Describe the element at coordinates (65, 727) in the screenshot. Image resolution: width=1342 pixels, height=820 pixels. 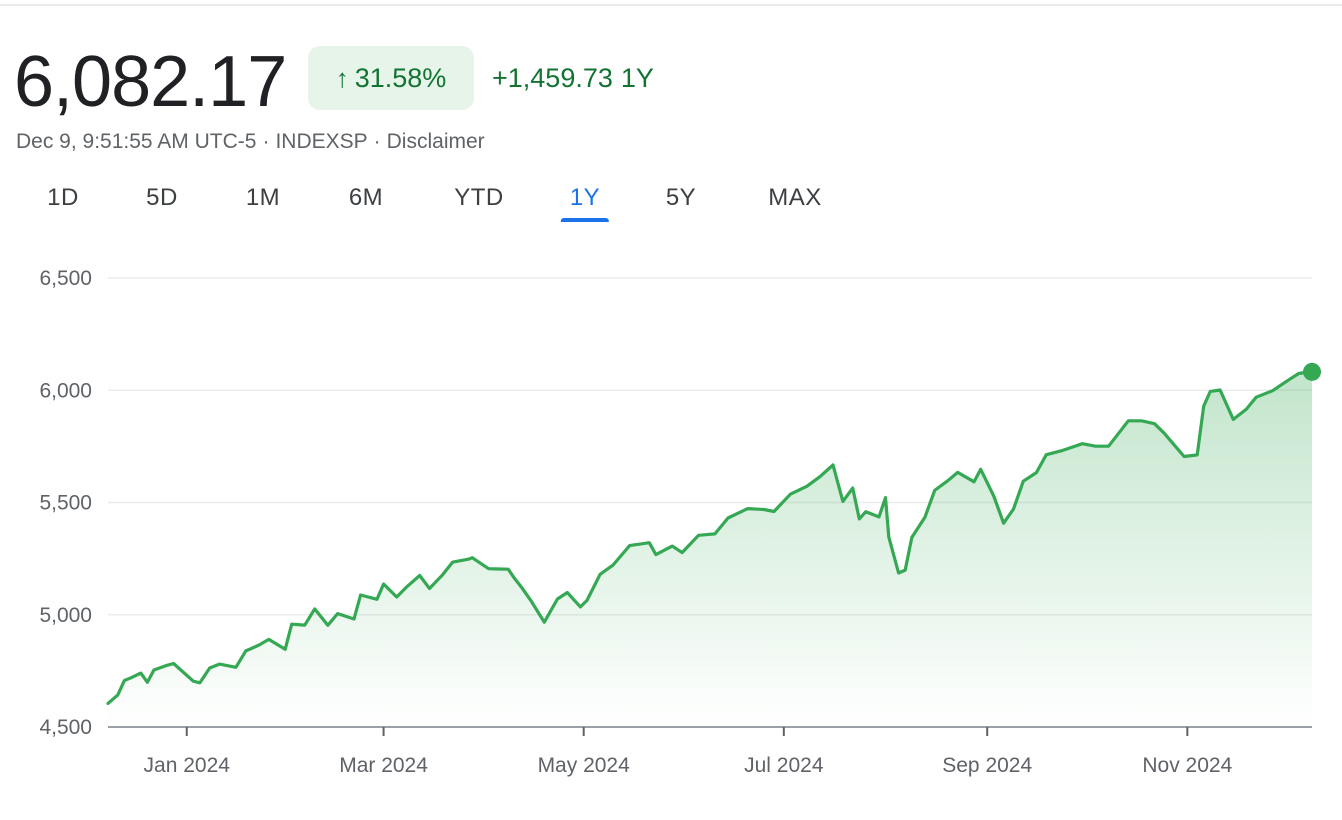
I see `y-tick-label: 4,500` at that location.